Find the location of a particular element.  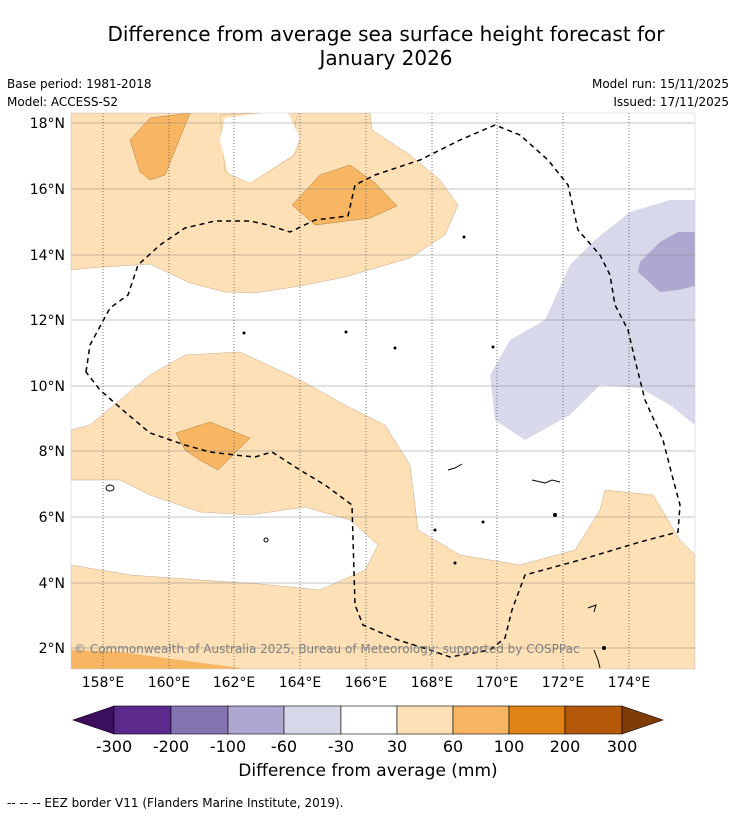

lat-label: 12°N is located at coordinates (47, 321).